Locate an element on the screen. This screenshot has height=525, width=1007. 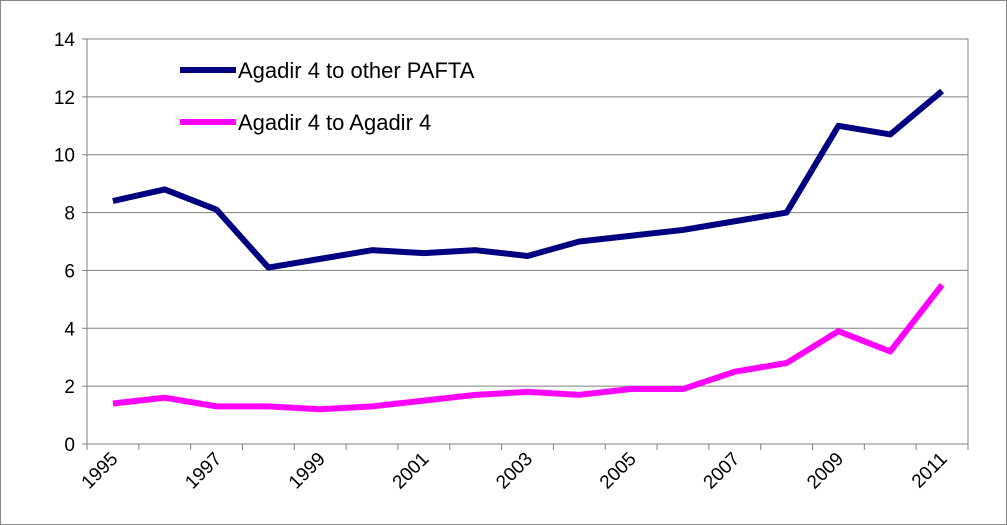
y-tick-label: 10 is located at coordinates (64, 156).